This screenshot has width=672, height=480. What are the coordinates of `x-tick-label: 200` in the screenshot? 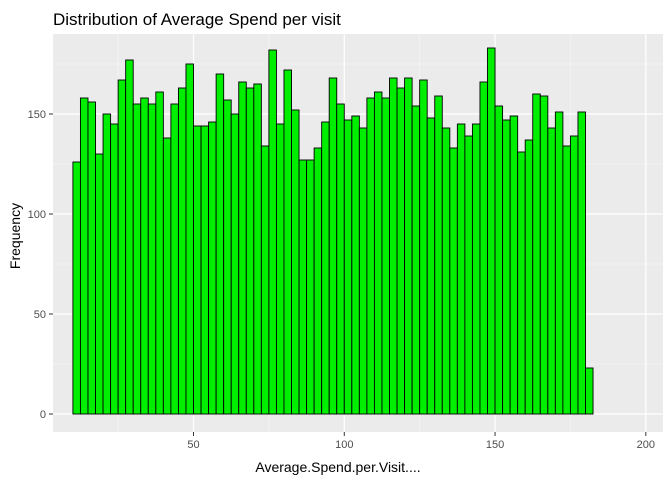 It's located at (646, 445).